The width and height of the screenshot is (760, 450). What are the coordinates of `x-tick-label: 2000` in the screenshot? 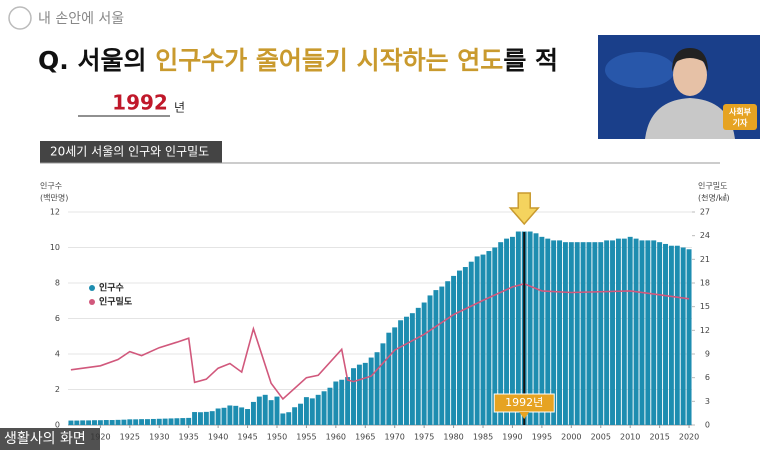 It's located at (571, 437).